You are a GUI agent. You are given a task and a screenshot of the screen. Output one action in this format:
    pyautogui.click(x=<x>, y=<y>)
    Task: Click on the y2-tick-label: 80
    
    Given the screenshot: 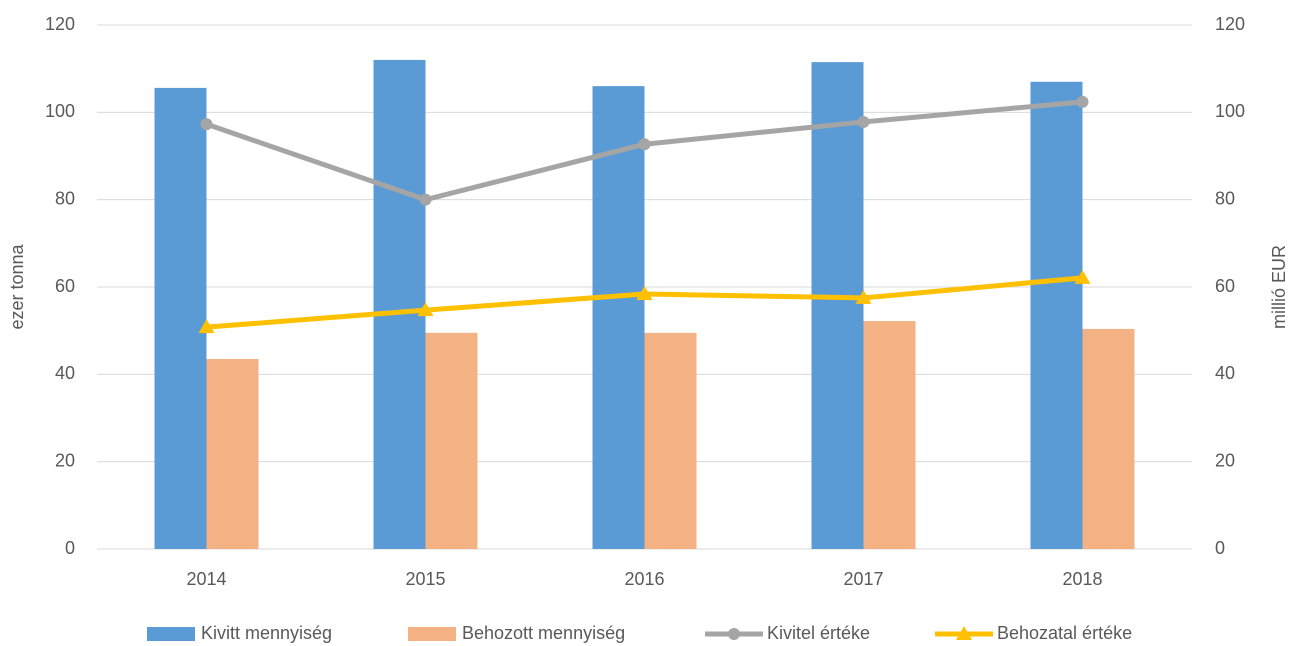 What is the action you would take?
    pyautogui.click(x=1225, y=198)
    